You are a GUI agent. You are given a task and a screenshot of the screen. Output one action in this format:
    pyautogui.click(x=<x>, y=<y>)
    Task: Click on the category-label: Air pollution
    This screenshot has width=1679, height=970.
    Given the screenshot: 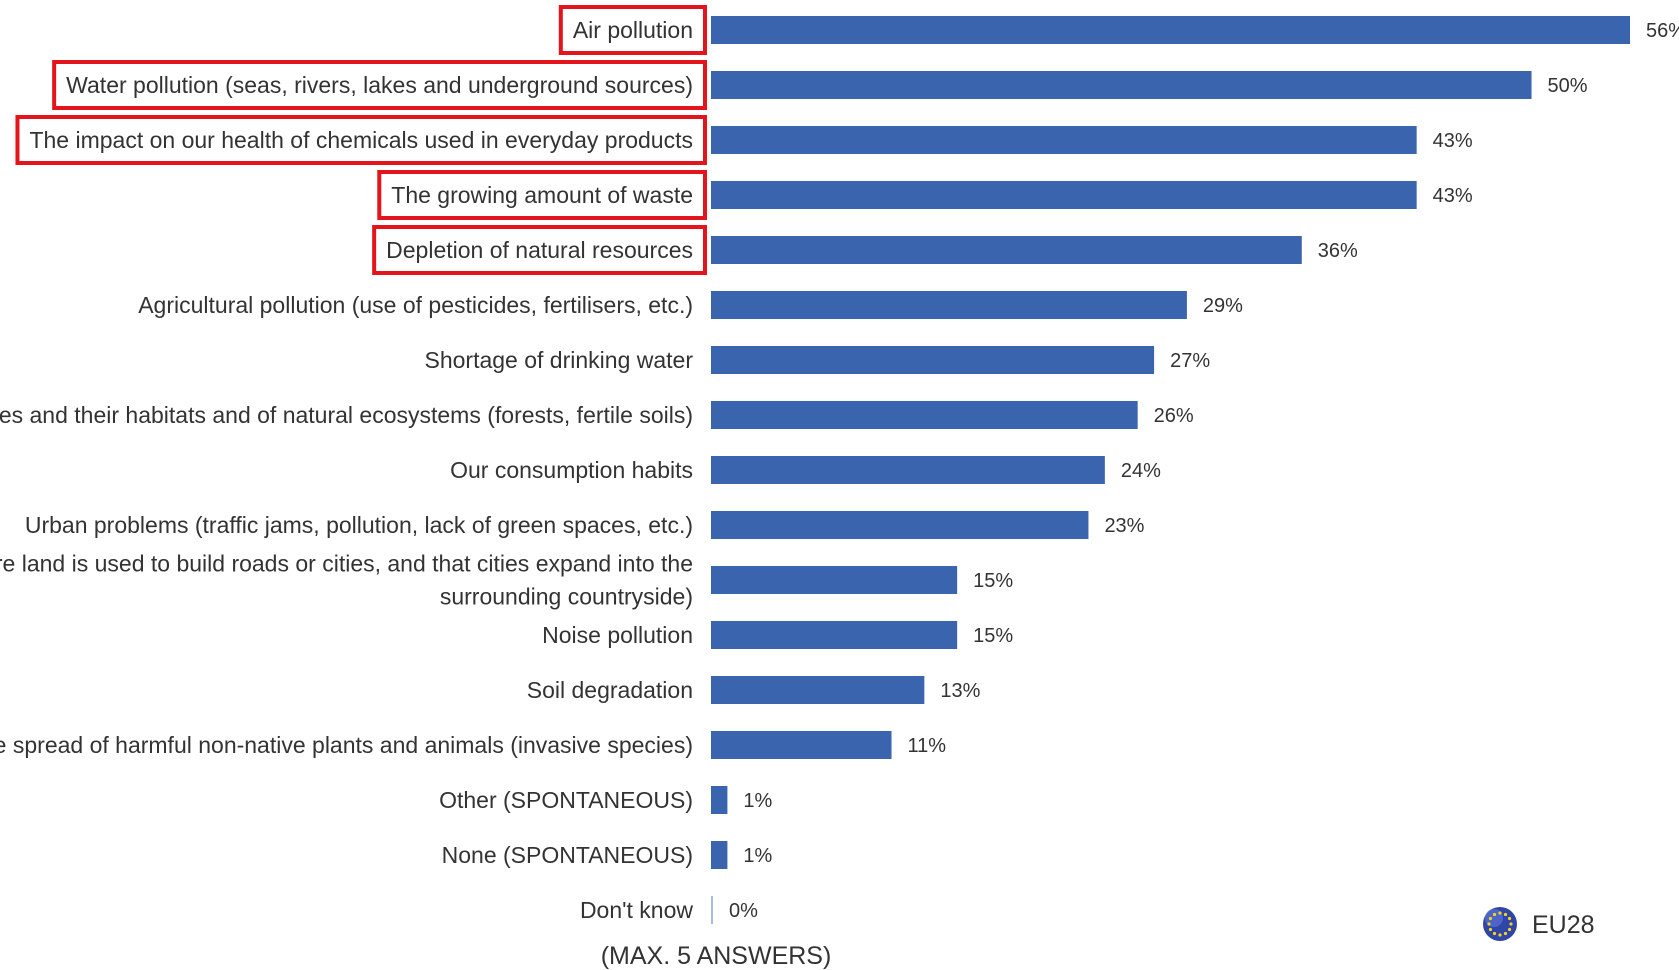 What is the action you would take?
    pyautogui.click(x=633, y=30)
    